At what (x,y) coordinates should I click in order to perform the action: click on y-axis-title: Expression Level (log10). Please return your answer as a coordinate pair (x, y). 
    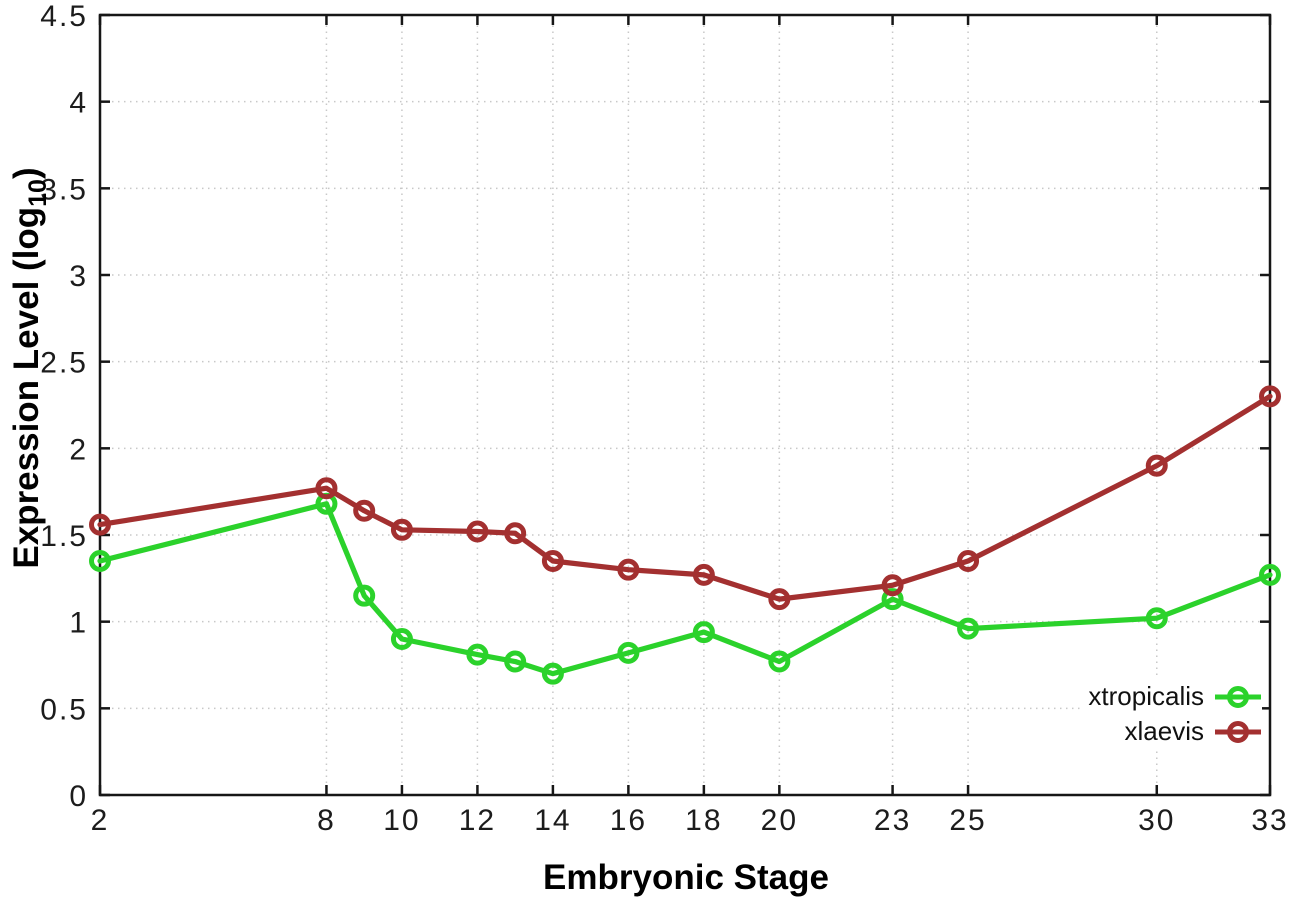
    Looking at the image, I should click on (30, 367).